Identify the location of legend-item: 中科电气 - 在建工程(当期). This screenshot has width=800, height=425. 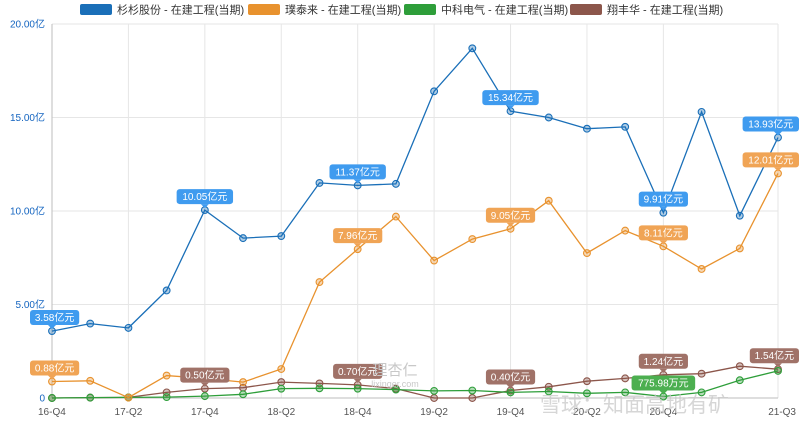
(486, 10).